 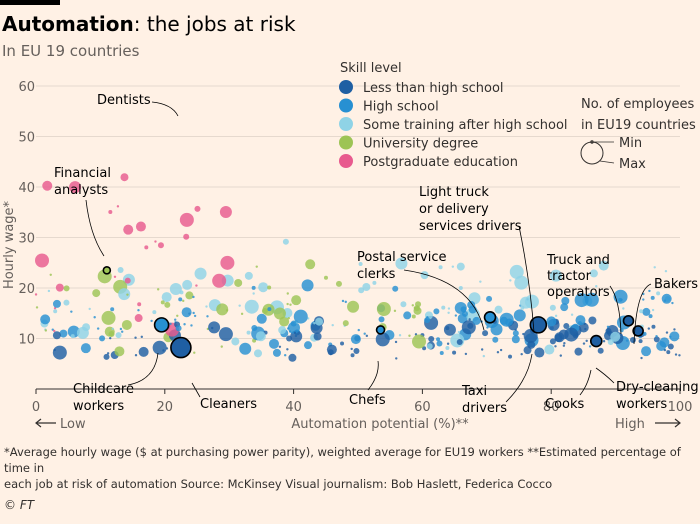 What do you see at coordinates (196, 390) in the screenshot?
I see `leader-cleaners` at bounding box center [196, 390].